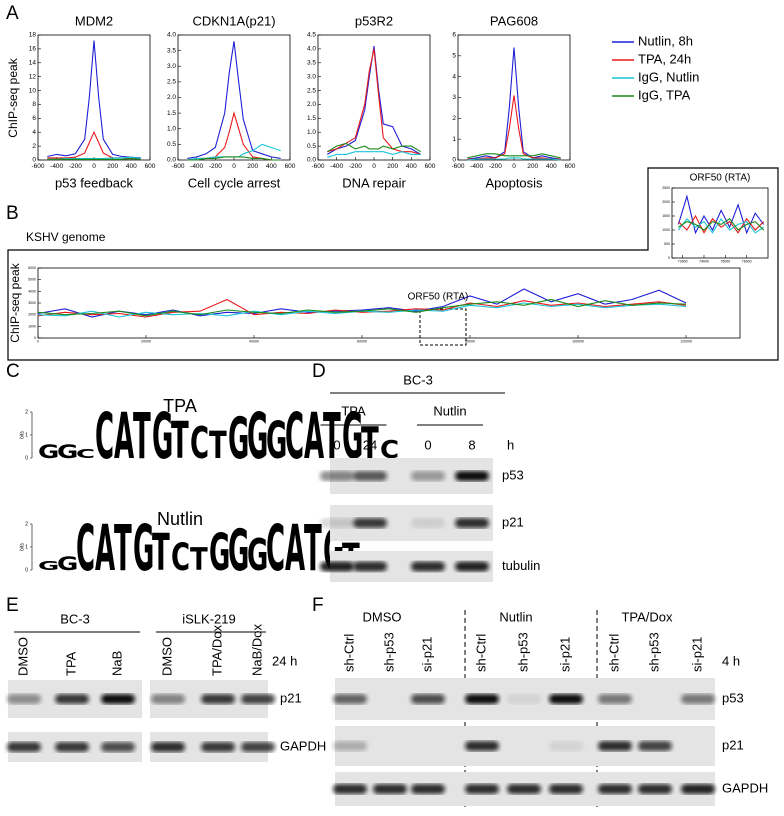 This screenshot has width=784, height=816. I want to click on treatment: Nutlin, so click(449, 410).